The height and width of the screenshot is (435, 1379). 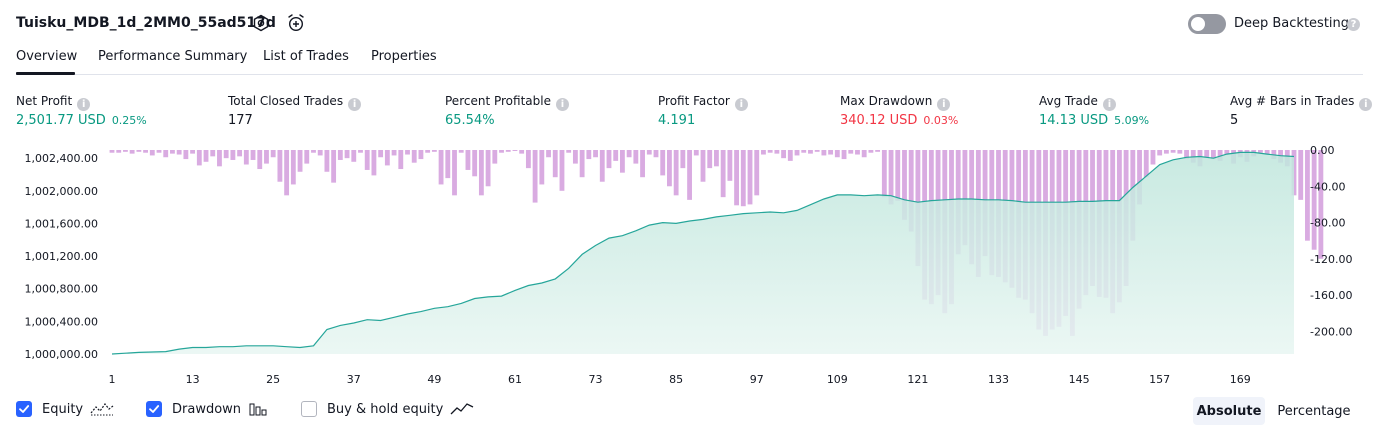 I want to click on drawdown-checkbox, so click(x=154, y=409).